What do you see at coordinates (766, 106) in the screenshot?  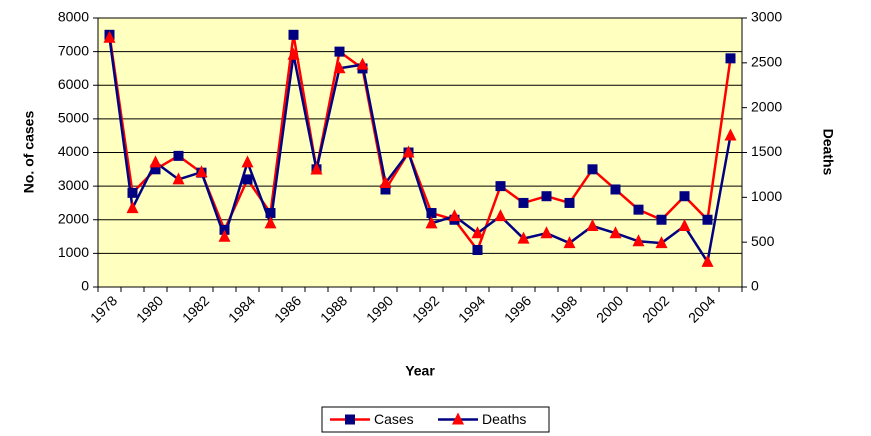 I see `y2-tick-label: 2000` at bounding box center [766, 106].